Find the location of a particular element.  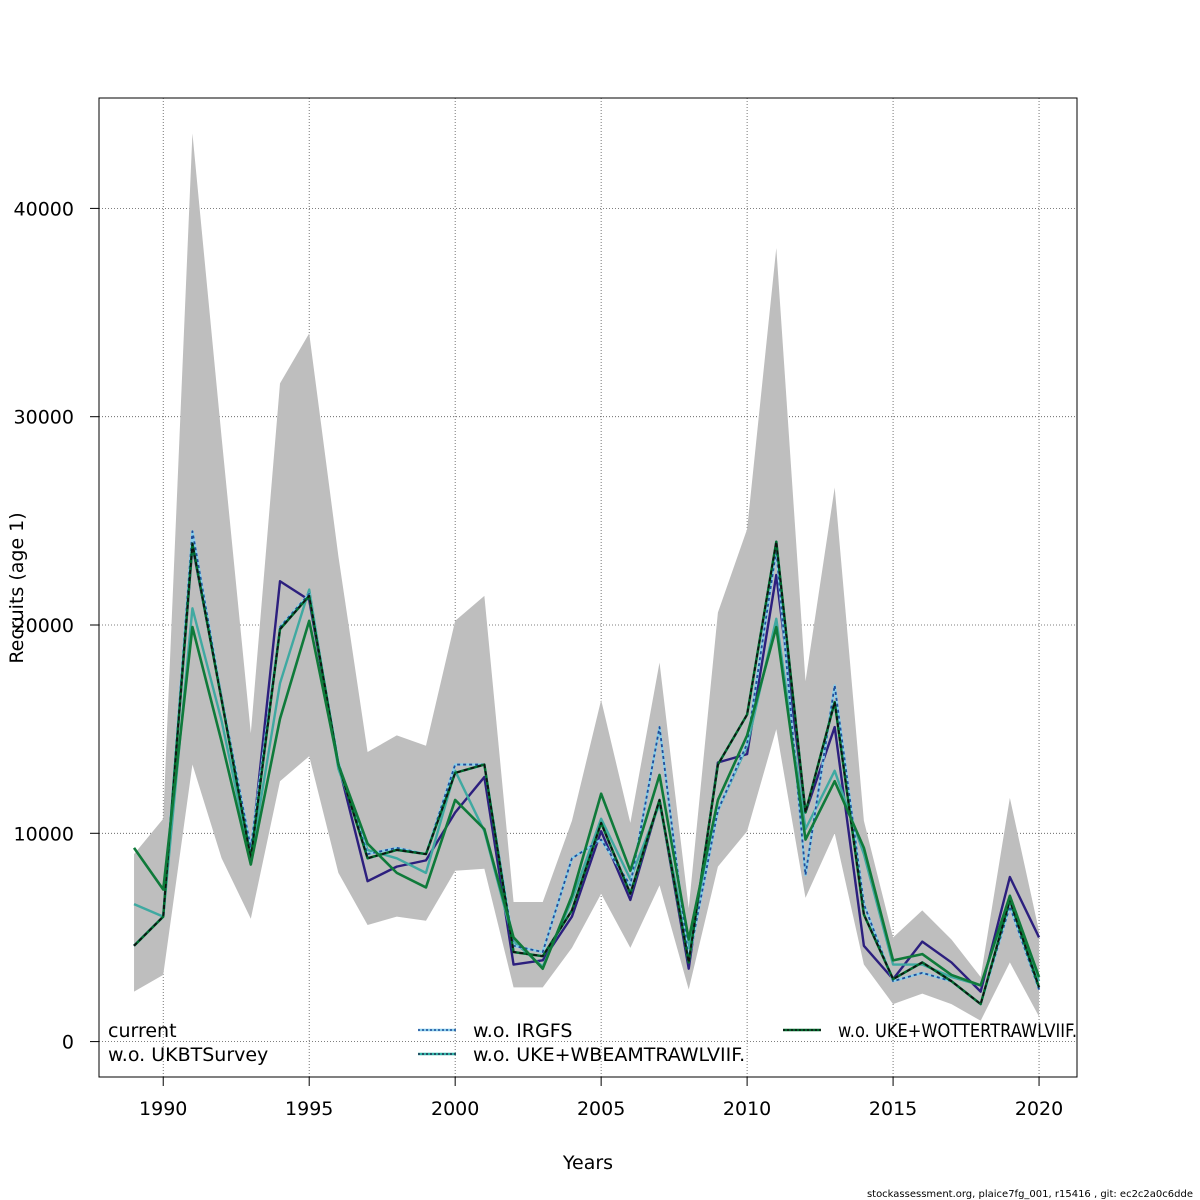

y-axis-title: Recruits (age 1) is located at coordinates (17, 587).